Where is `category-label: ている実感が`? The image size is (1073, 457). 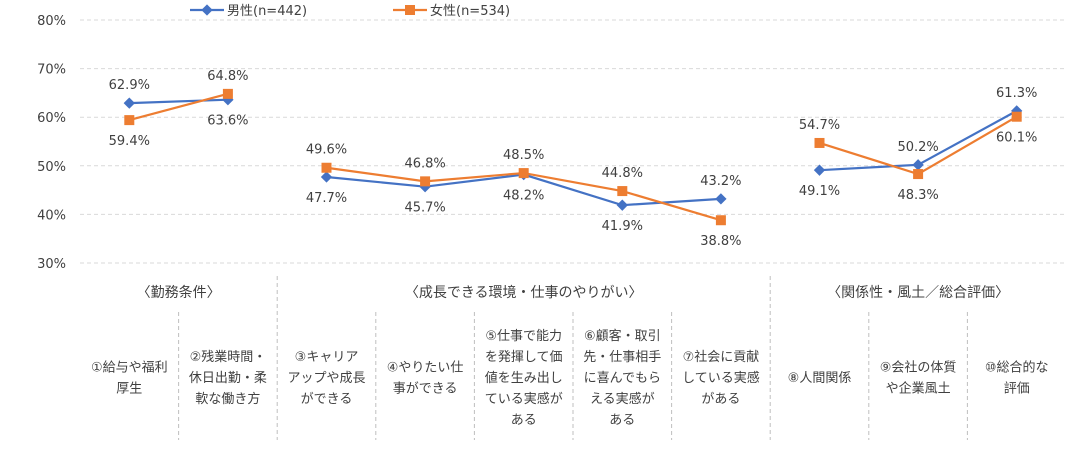 category-label: ている実感が is located at coordinates (524, 399).